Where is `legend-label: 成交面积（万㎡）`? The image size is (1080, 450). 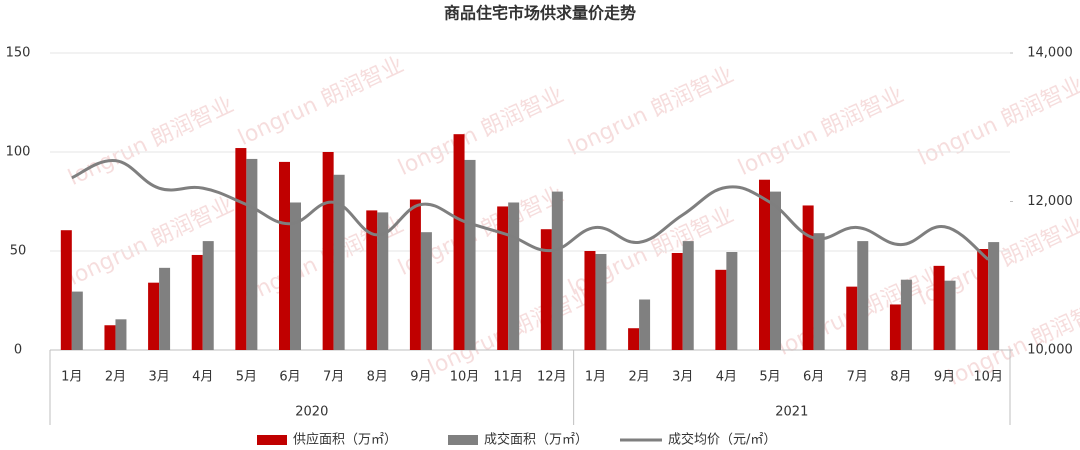
legend-label: 成交面积（万㎡） is located at coordinates (536, 440).